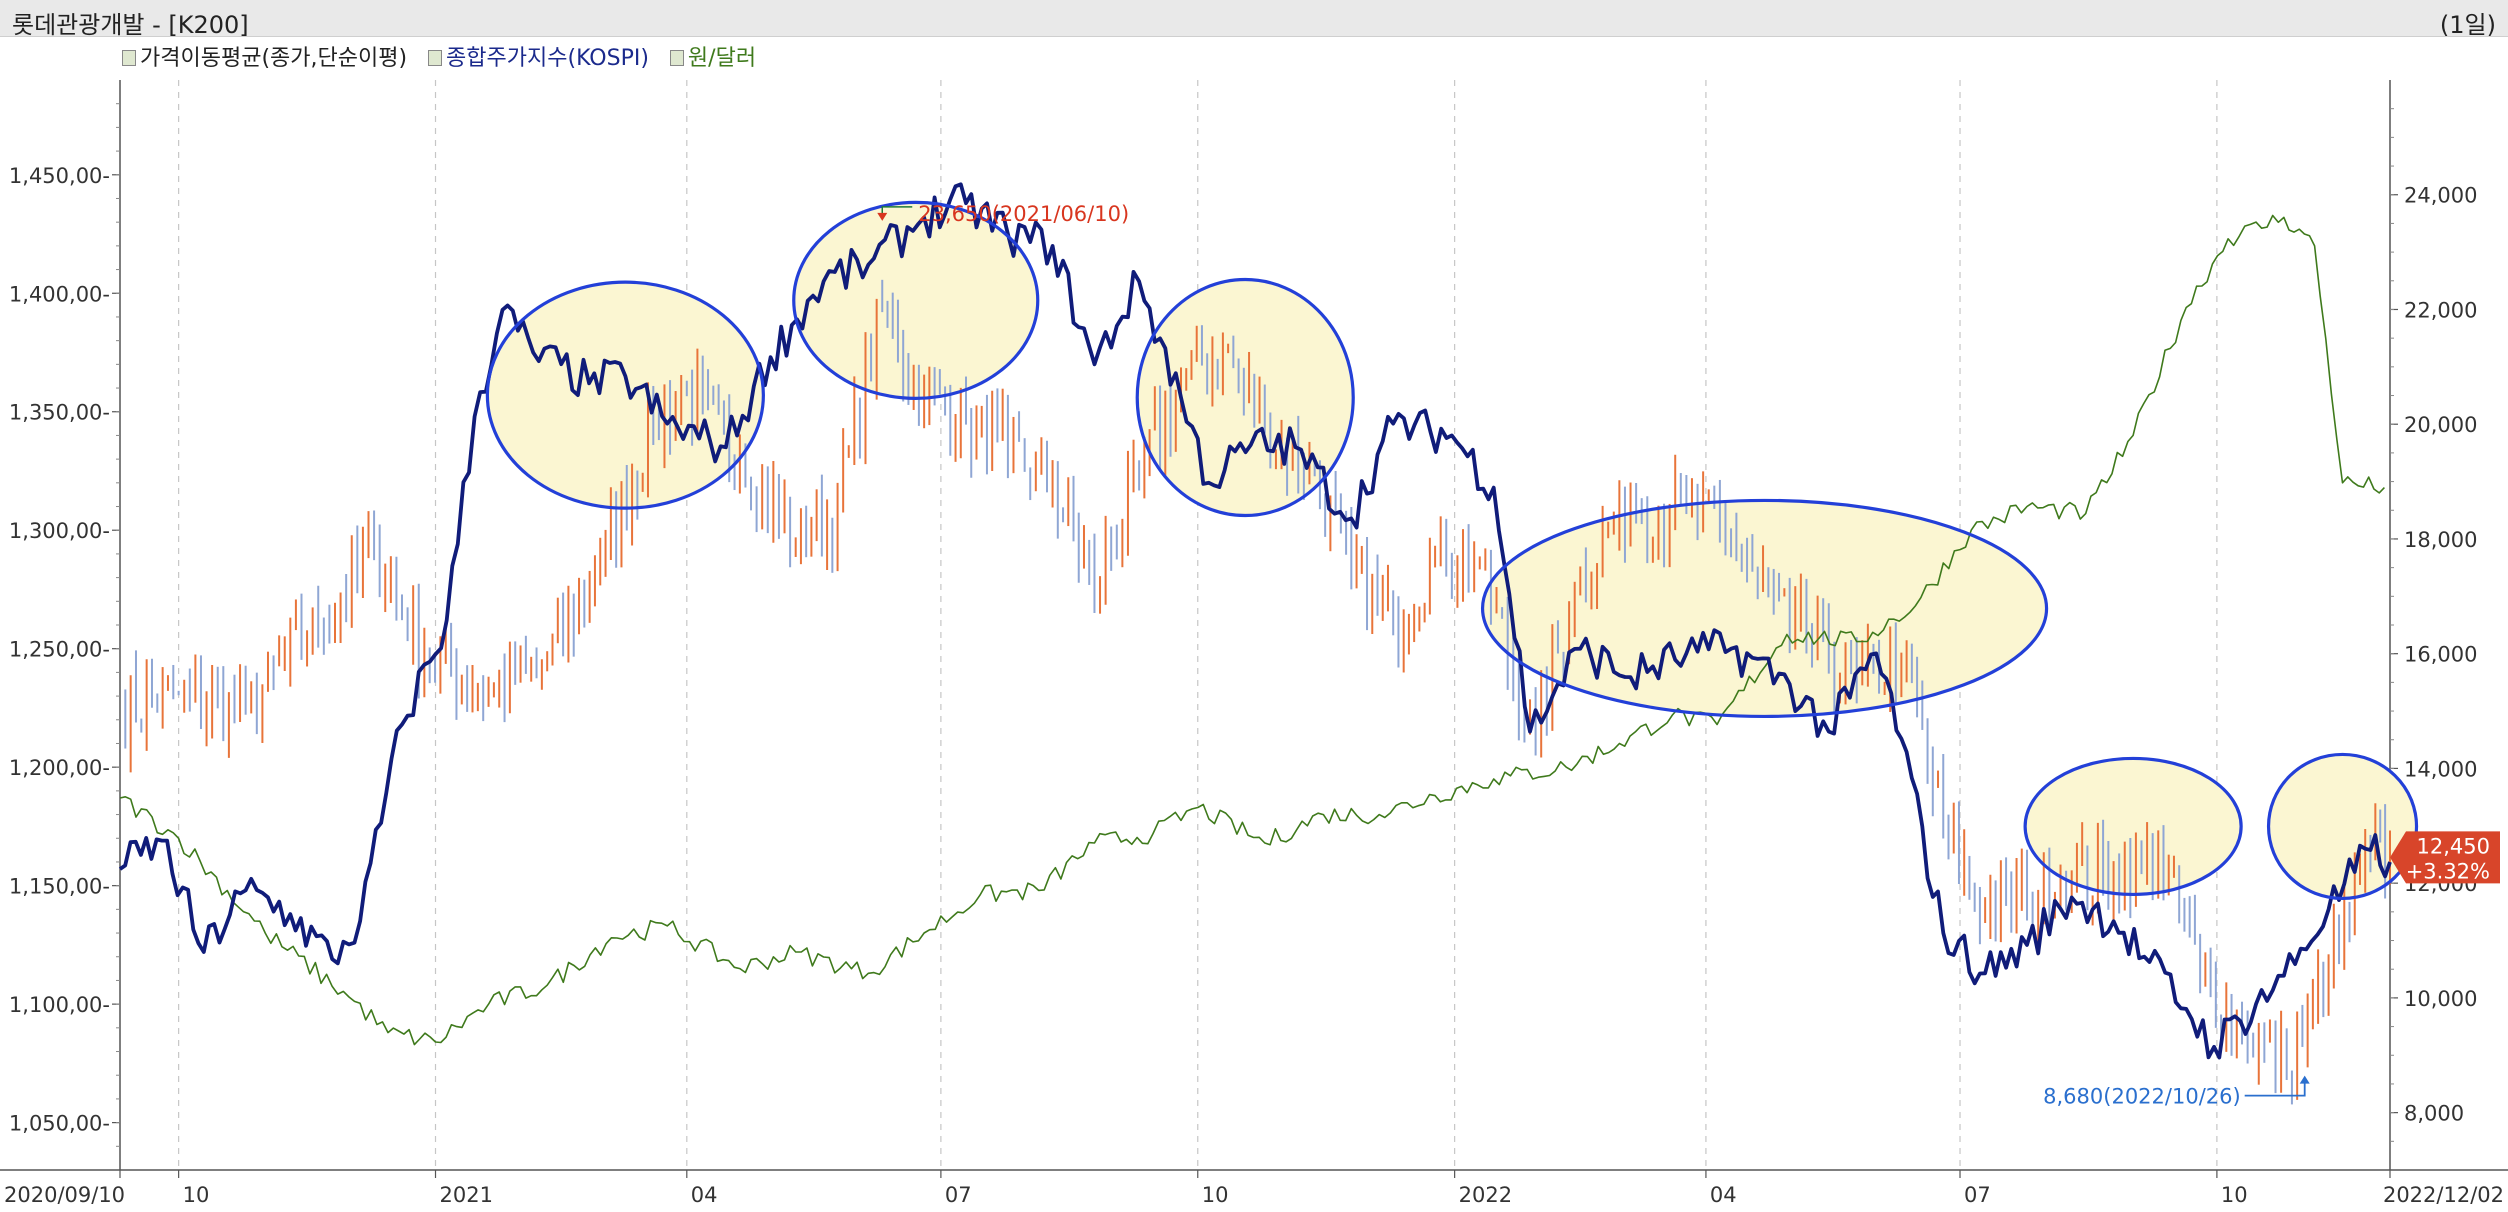  What do you see at coordinates (2434, 1114) in the screenshot?
I see `right-axis-tick-label: 8,000` at bounding box center [2434, 1114].